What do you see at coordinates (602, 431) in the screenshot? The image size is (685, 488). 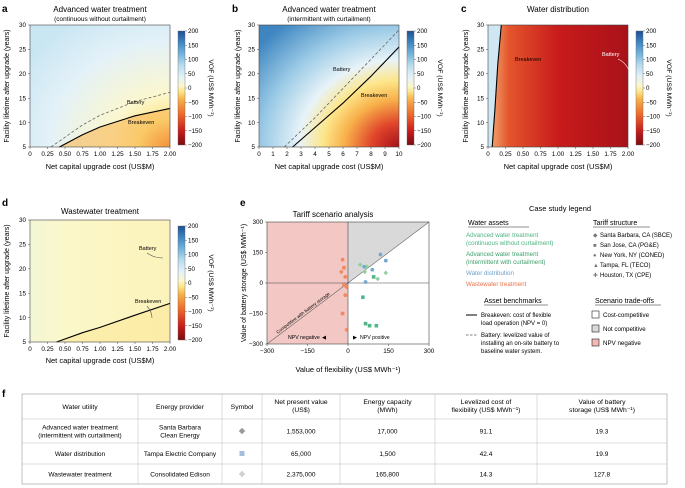 I see `table-cell: 19.3` at bounding box center [602, 431].